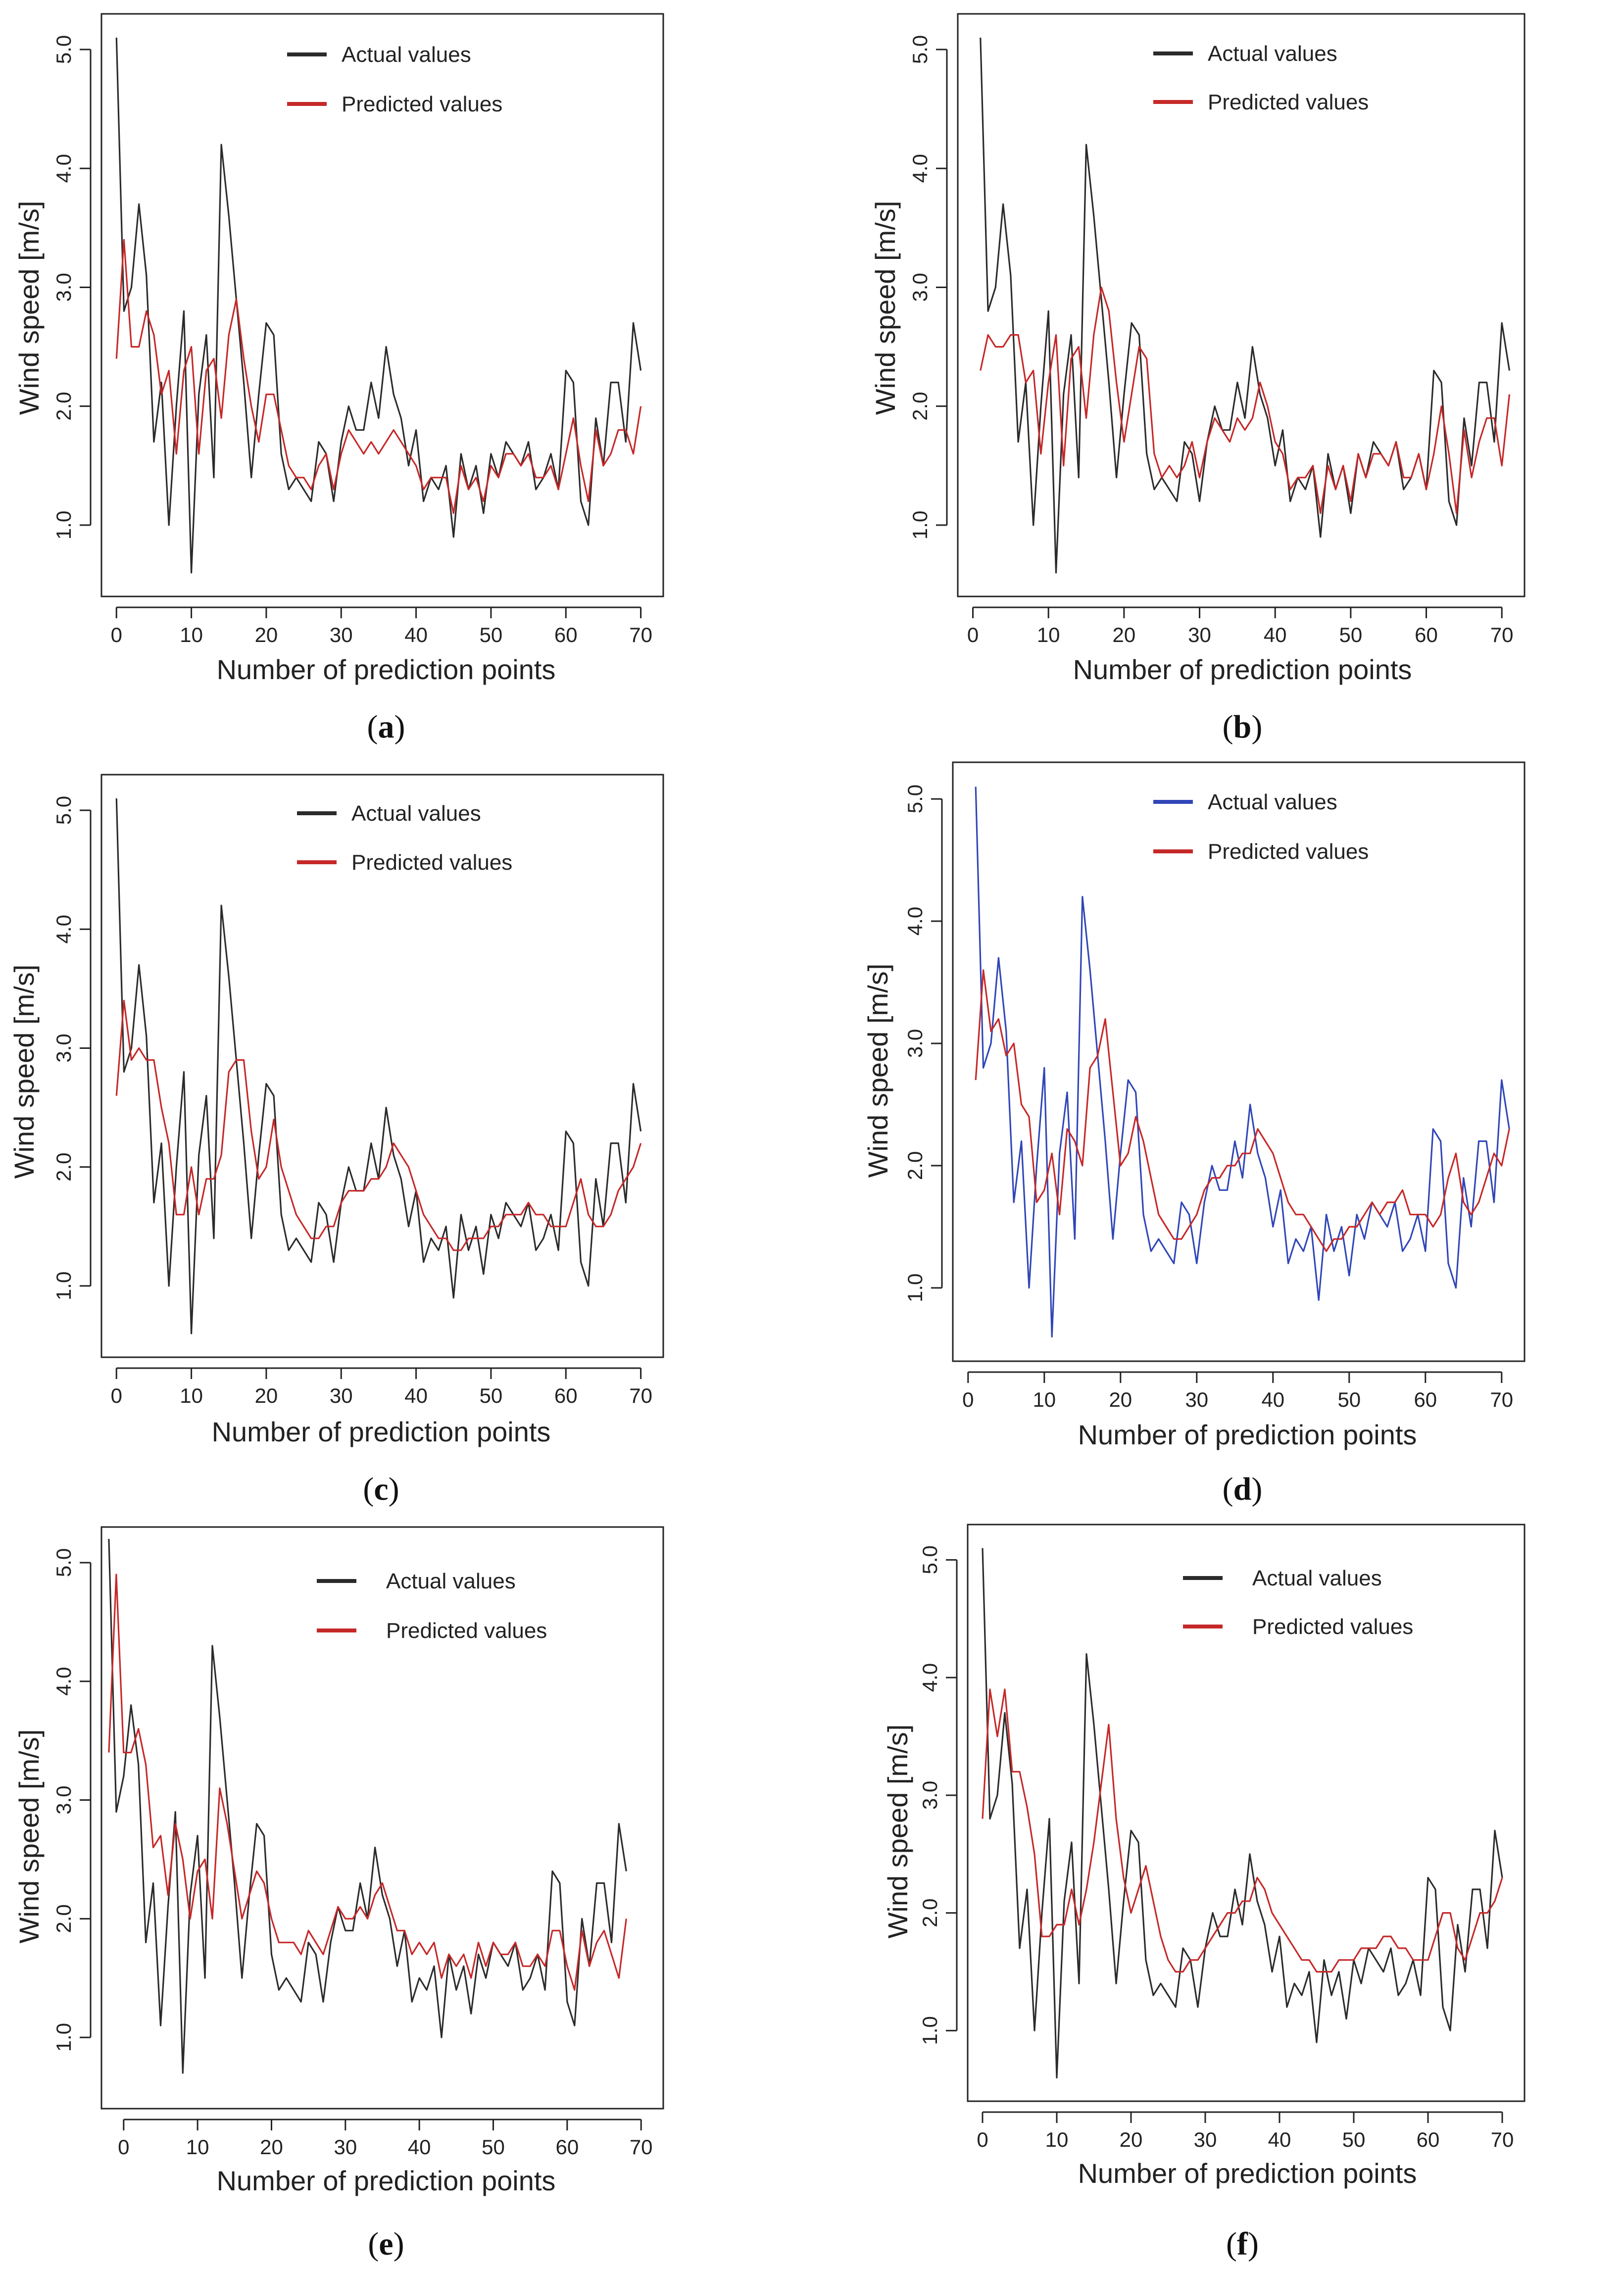 This screenshot has height=2270, width=1624. I want to click on plot-area-d: 0 10 20 30 40 50 60 70 1.0 2.0 3.0 4.0 5.0, so click(1214, 1086).